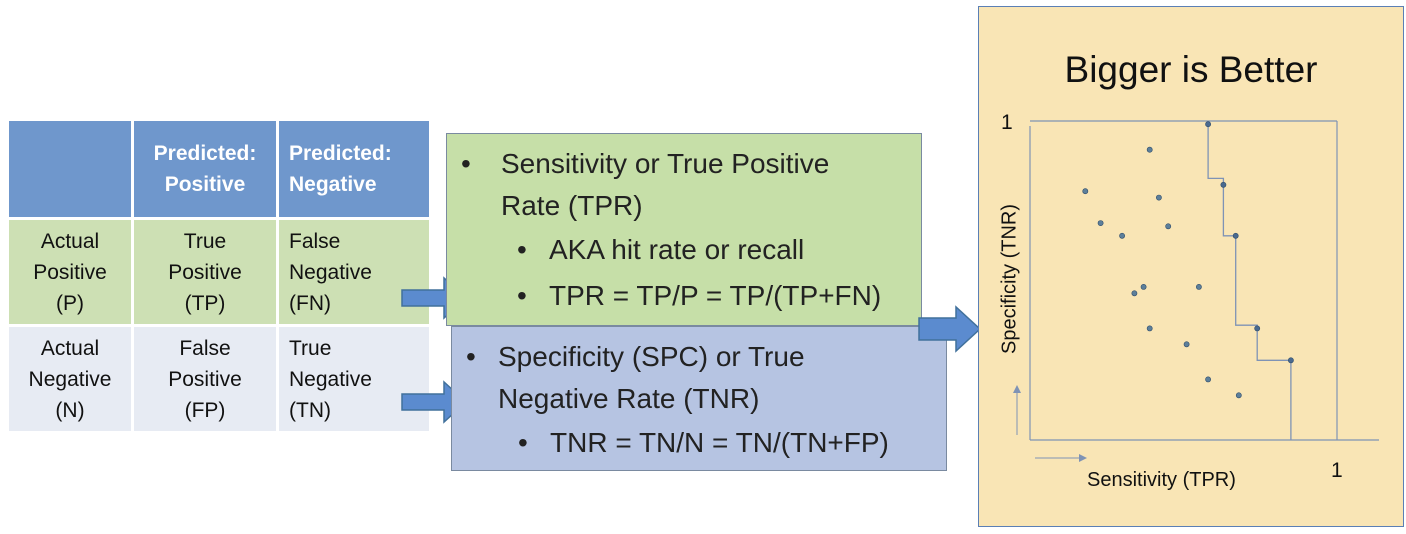 This screenshot has height=534, width=1406. I want to click on cell-false-positive: False Positive (FP), so click(205, 379).